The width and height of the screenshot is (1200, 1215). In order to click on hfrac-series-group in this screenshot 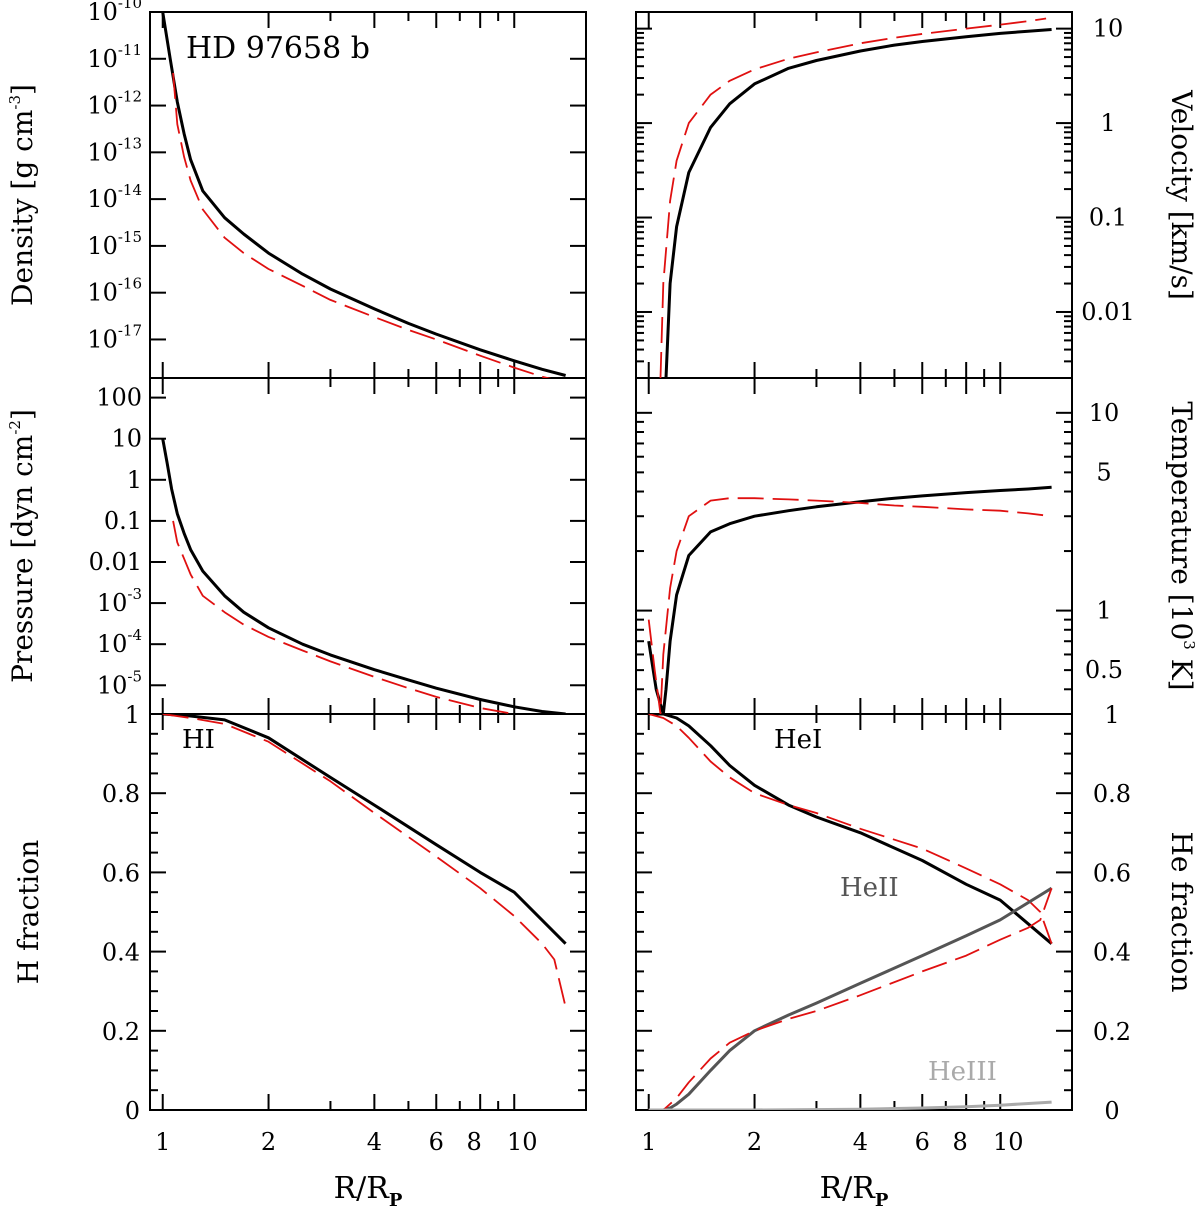, I will do `click(364, 861)`.